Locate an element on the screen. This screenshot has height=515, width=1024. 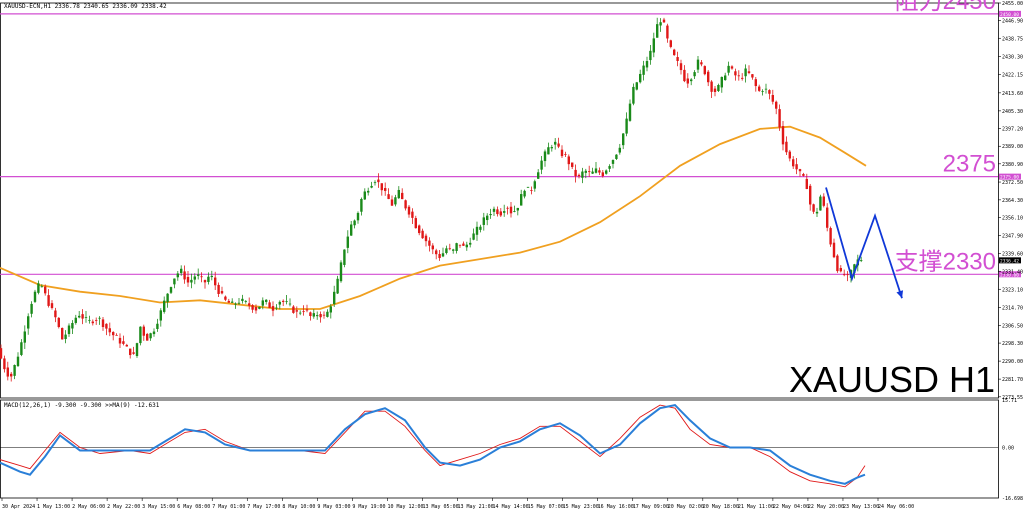
time-tick-label: 13 May 21:00 is located at coordinates (476, 507).